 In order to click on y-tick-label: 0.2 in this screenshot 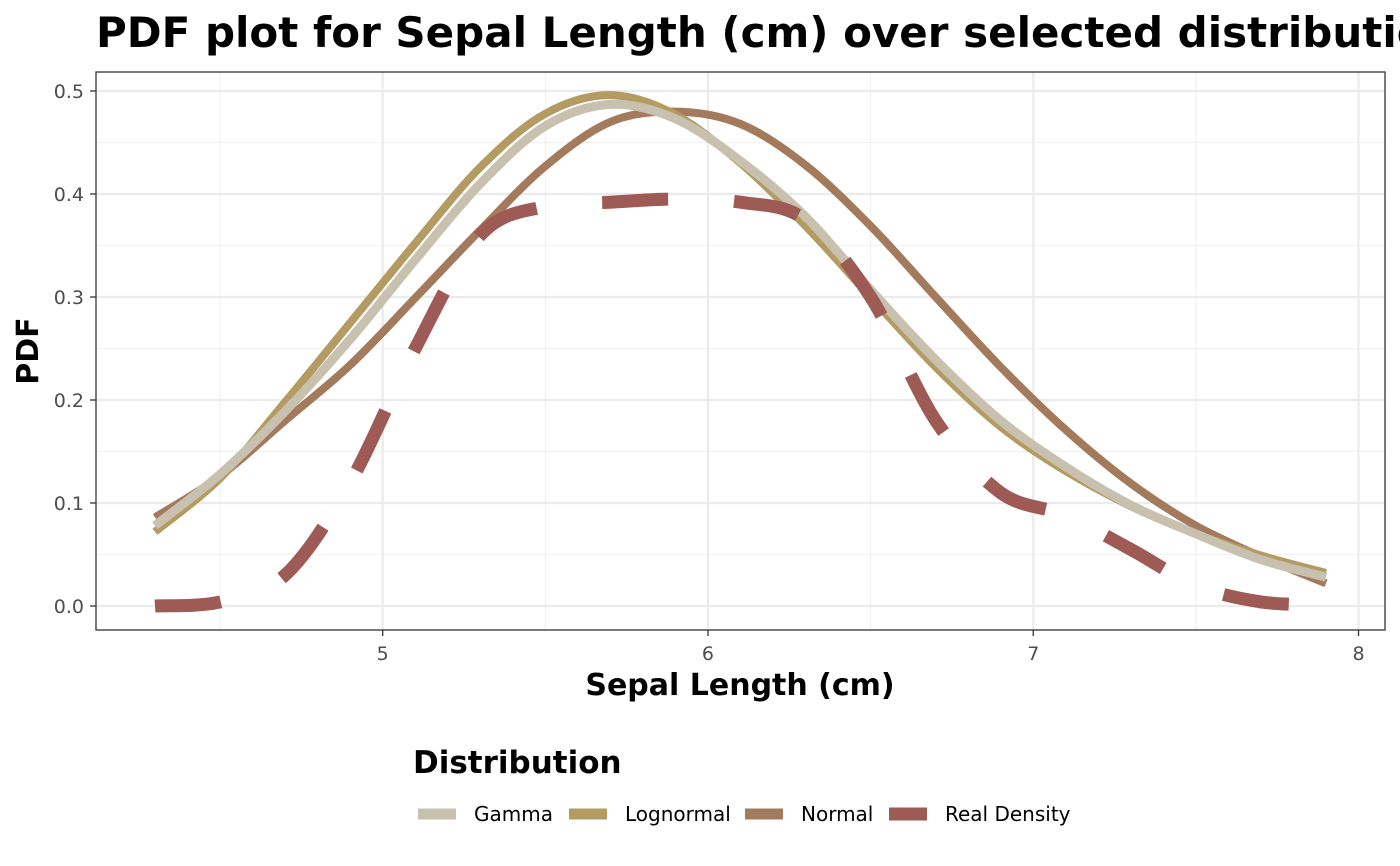, I will do `click(69, 401)`.